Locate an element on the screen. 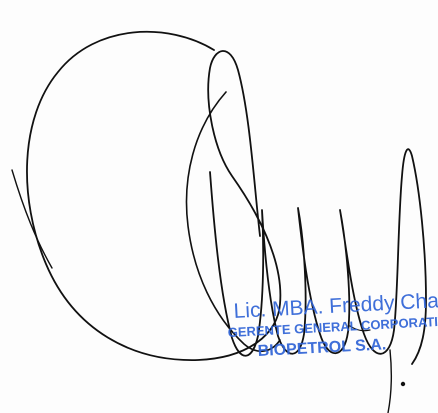 Image resolution: width=438 pixels, height=413 pixels. stamp-company-line: BIOPETROL S.A. is located at coordinates (321, 348).